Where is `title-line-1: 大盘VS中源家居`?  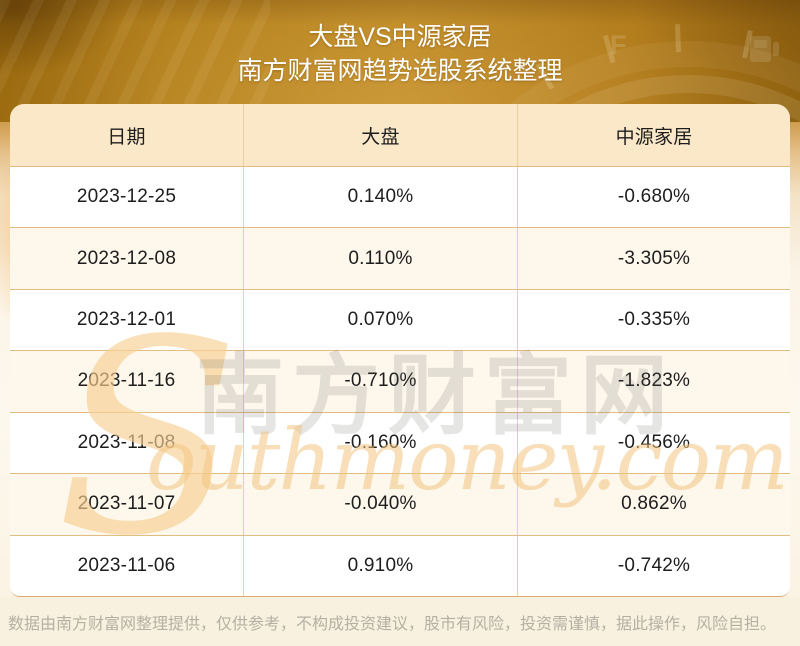 title-line-1: 大盘VS中源家居 is located at coordinates (400, 37).